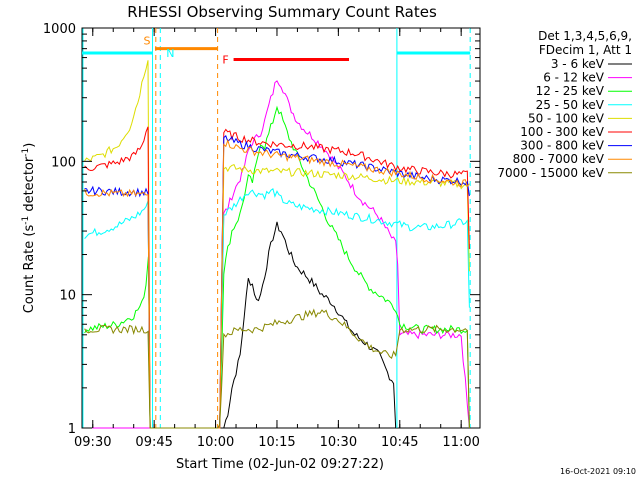  I want to click on legend-header-1: Det 1,3,4,5,6,9,, so click(585, 36).